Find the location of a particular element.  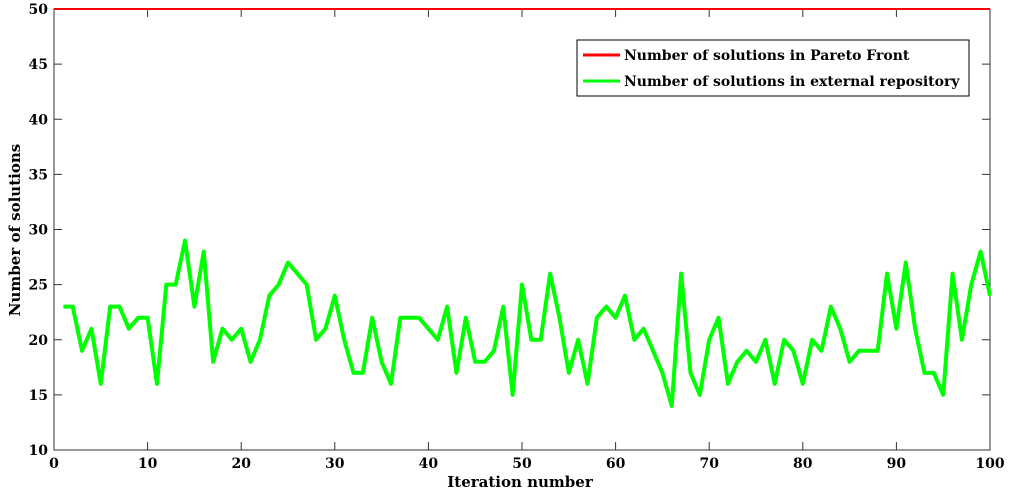

x-tick-label: 30 is located at coordinates (335, 464).